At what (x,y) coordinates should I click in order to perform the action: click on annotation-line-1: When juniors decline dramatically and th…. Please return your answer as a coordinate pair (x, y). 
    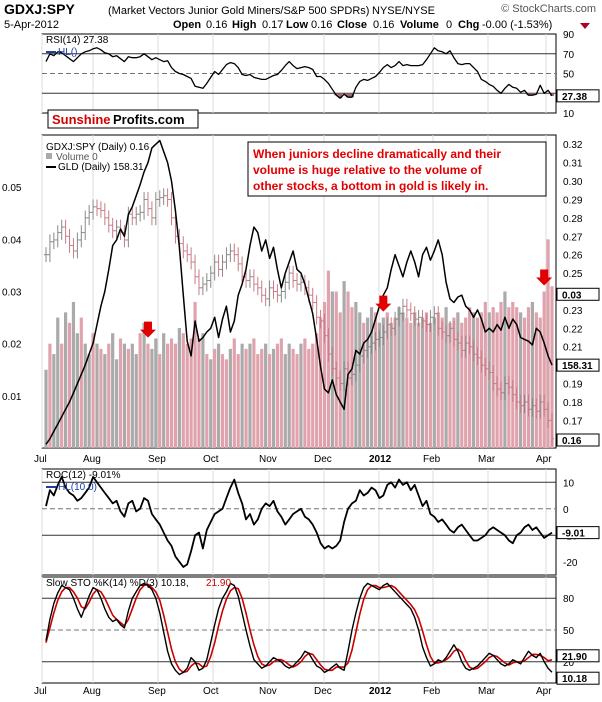
    Looking at the image, I should click on (377, 154).